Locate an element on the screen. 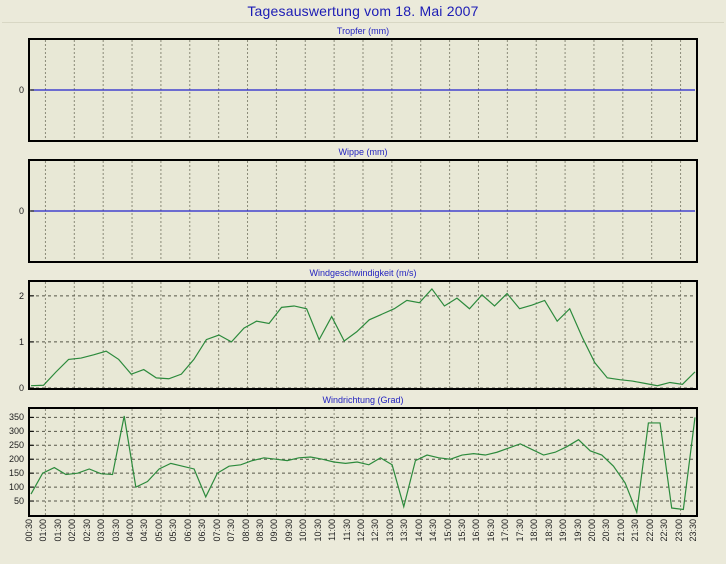  y-axis-labels-windrichtung: 50 100 150 200 250 300 350 is located at coordinates (14, 455).